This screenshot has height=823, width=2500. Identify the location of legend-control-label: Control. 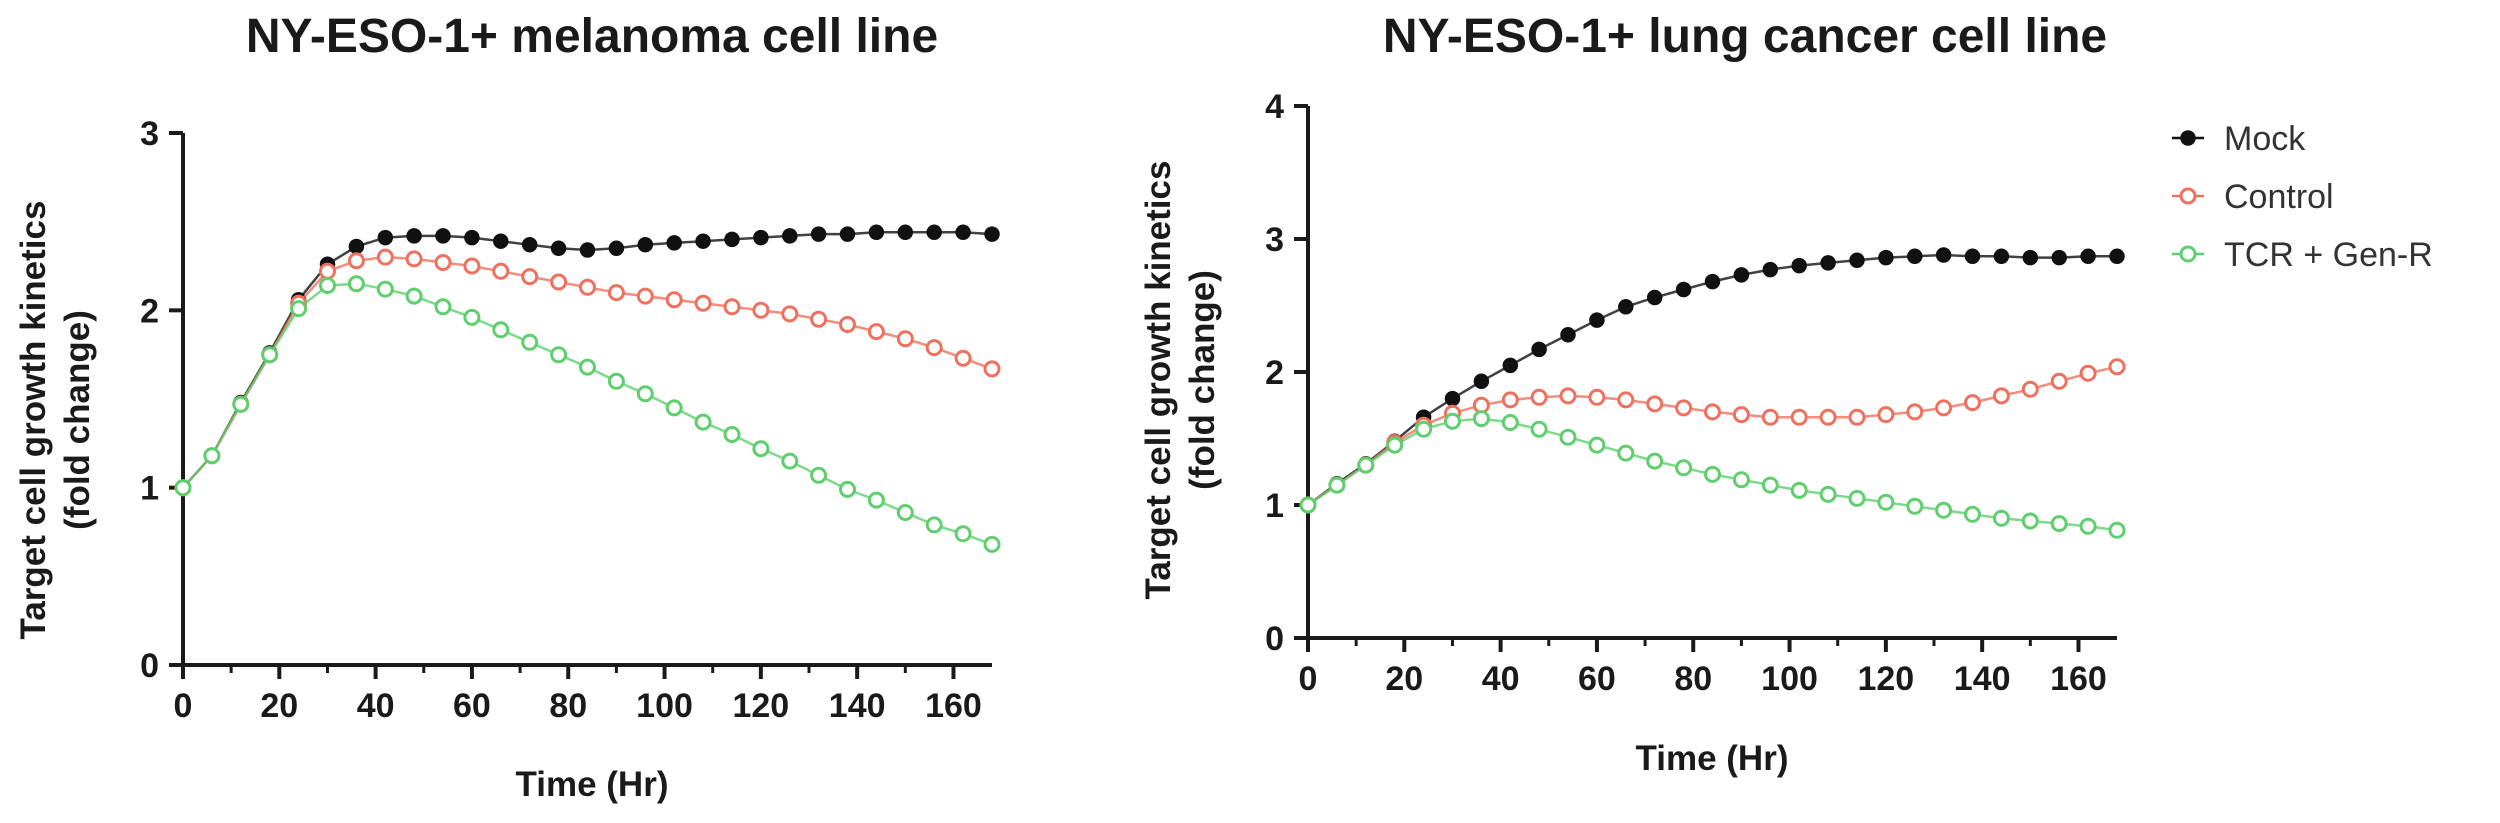
(2279, 197).